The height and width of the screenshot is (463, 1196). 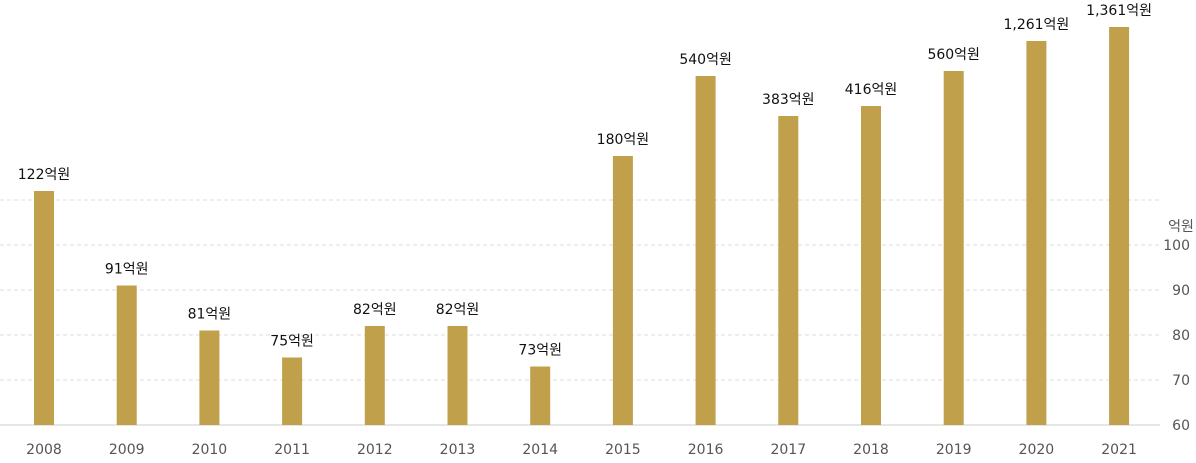 What do you see at coordinates (1036, 25) in the screenshot?
I see `data-label-2020: 1,261억원` at bounding box center [1036, 25].